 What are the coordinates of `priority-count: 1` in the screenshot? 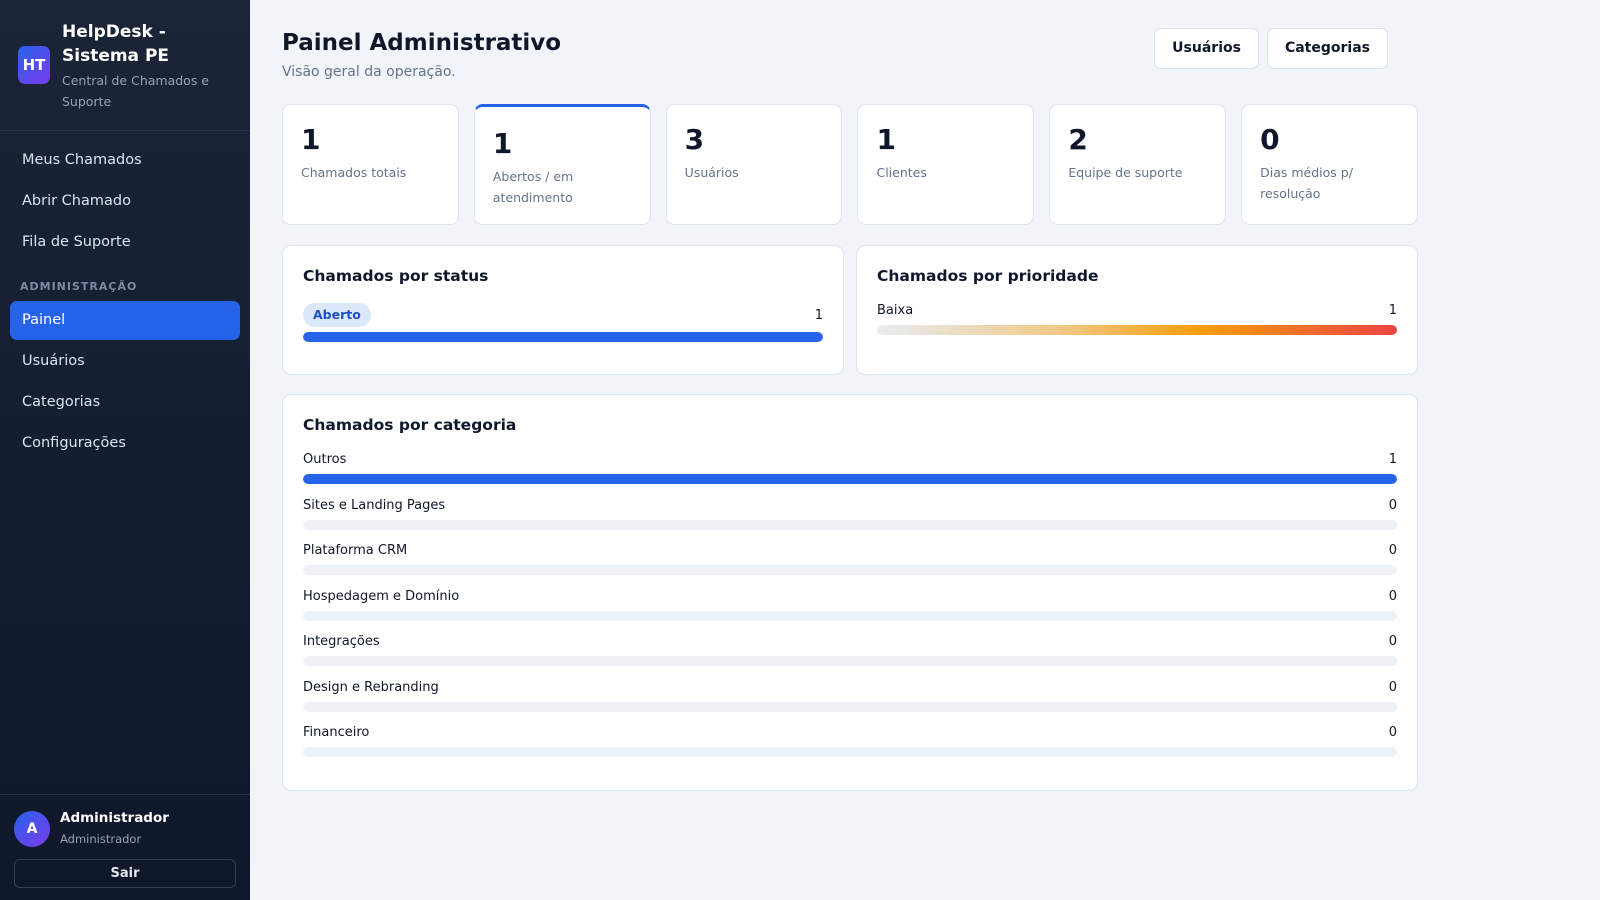 It's located at (1392, 310).